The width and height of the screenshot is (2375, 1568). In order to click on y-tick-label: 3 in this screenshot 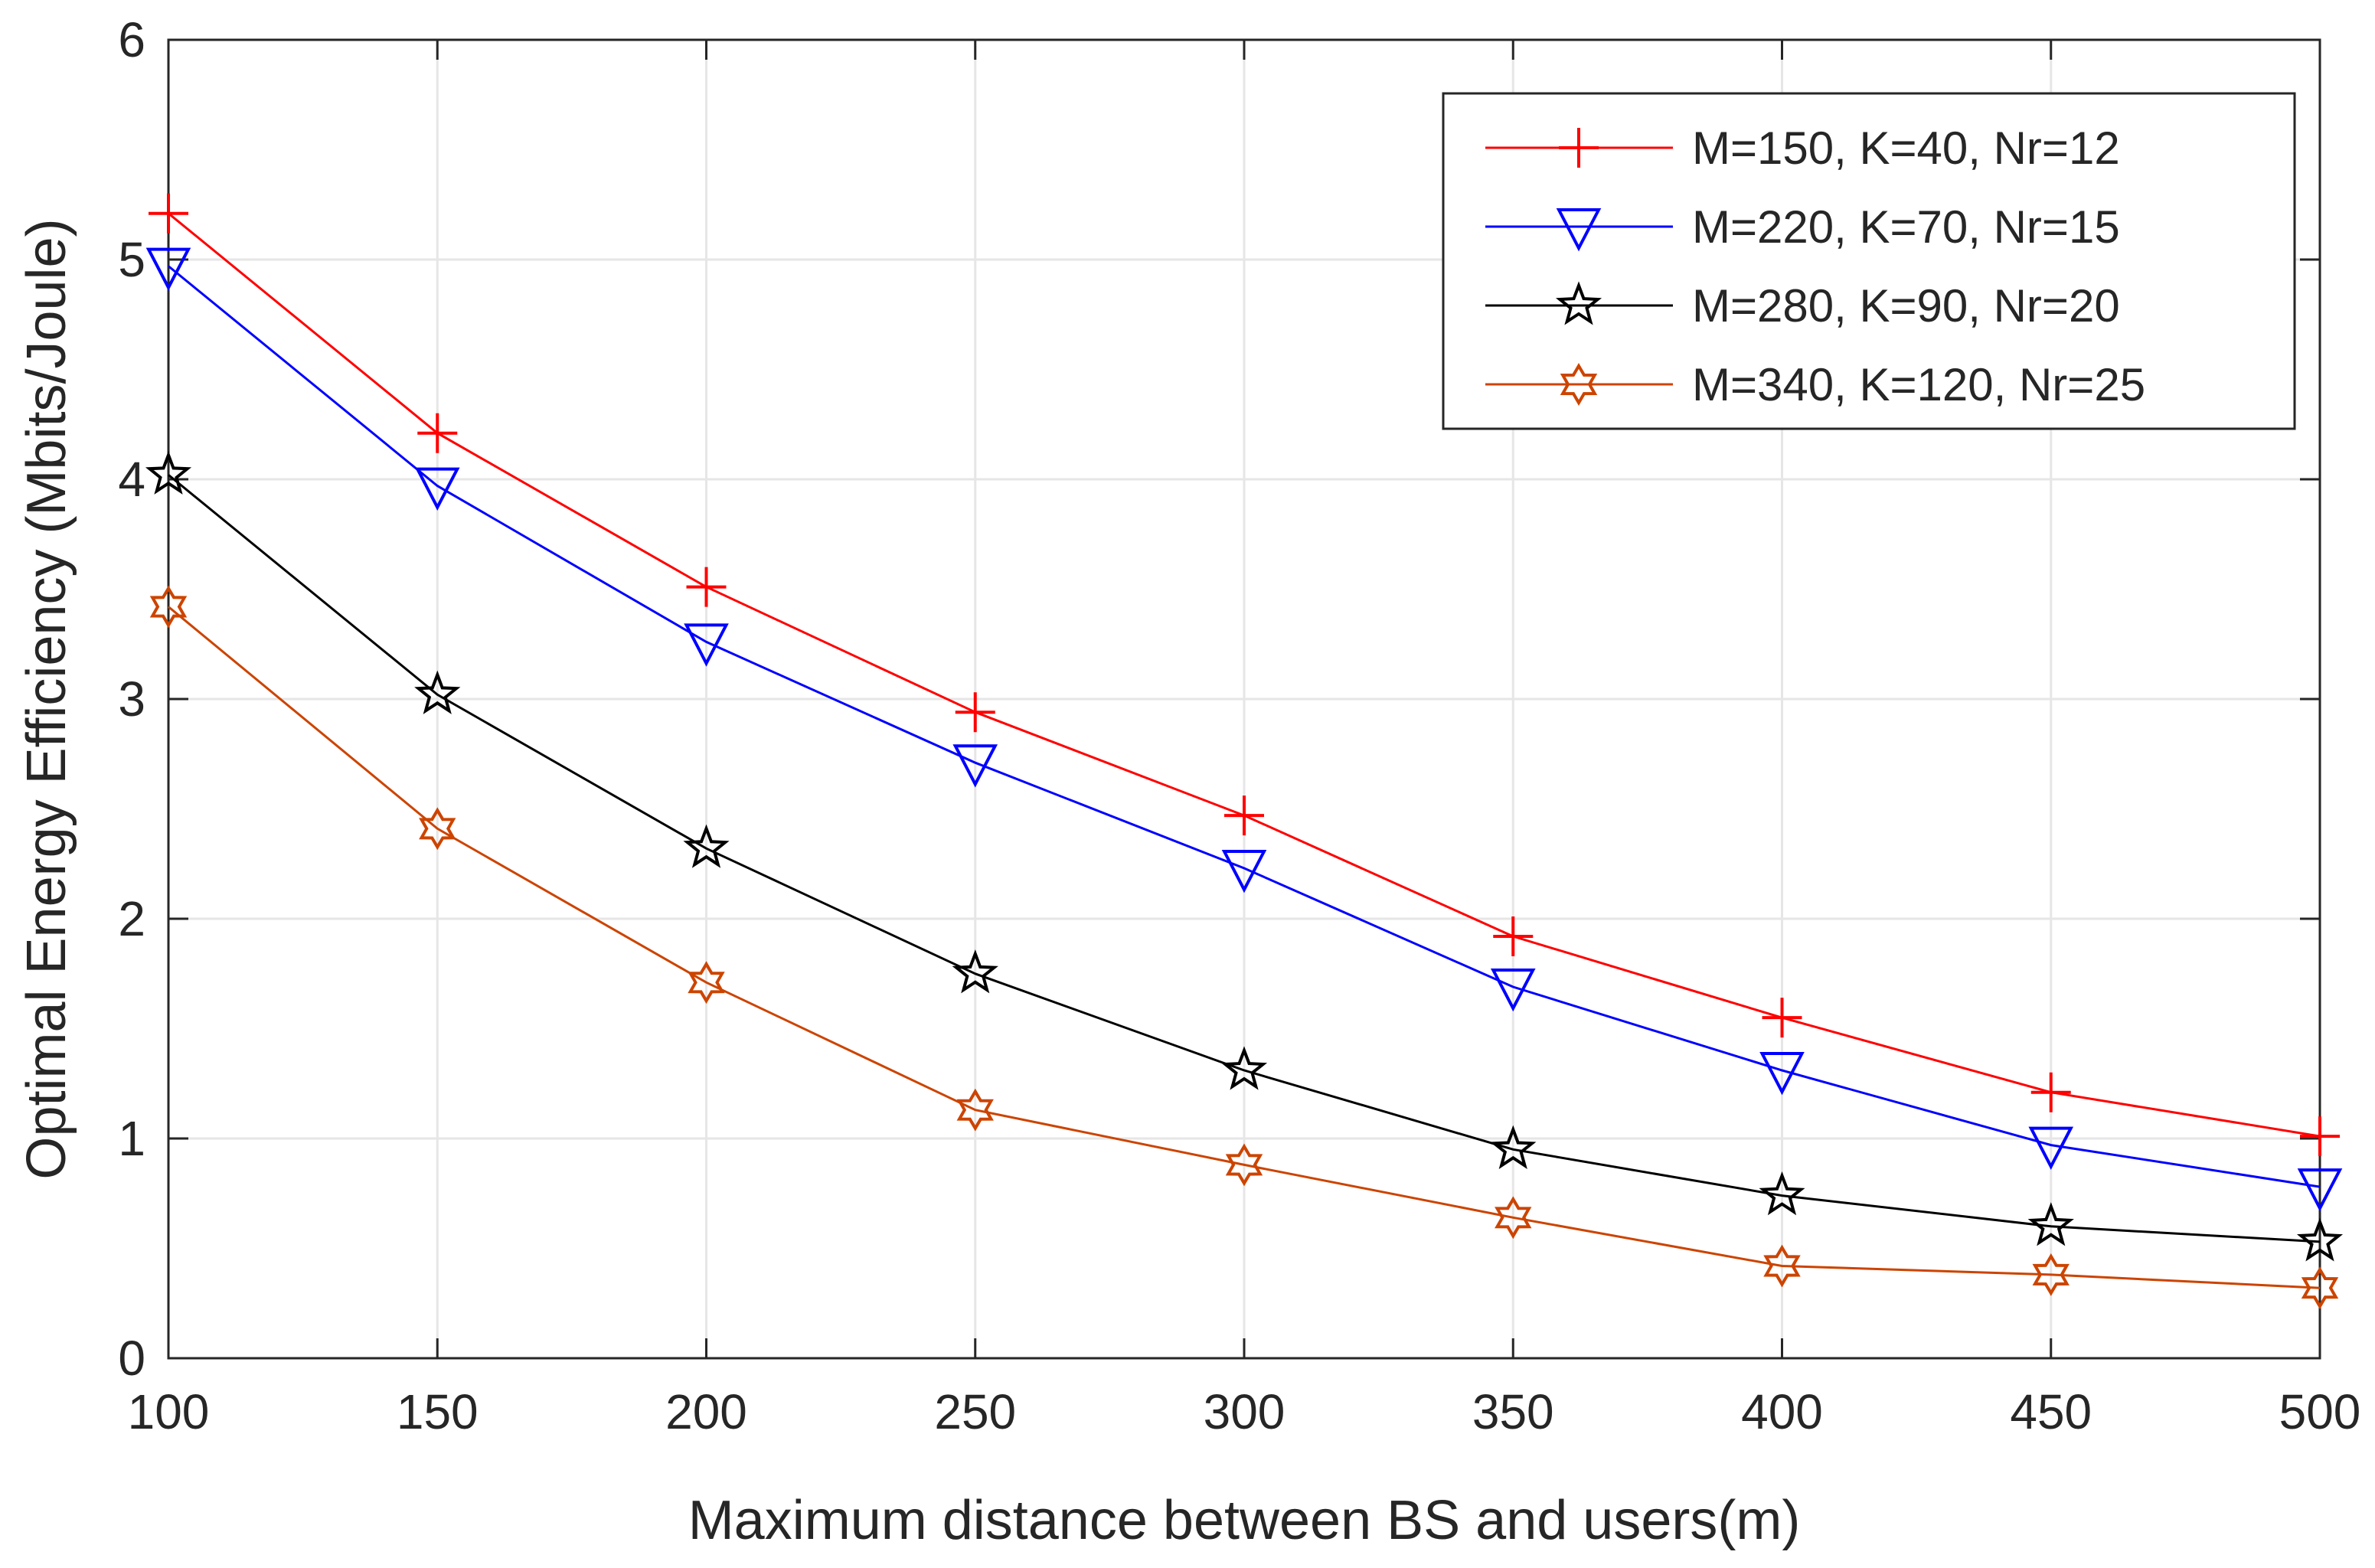, I will do `click(131, 699)`.